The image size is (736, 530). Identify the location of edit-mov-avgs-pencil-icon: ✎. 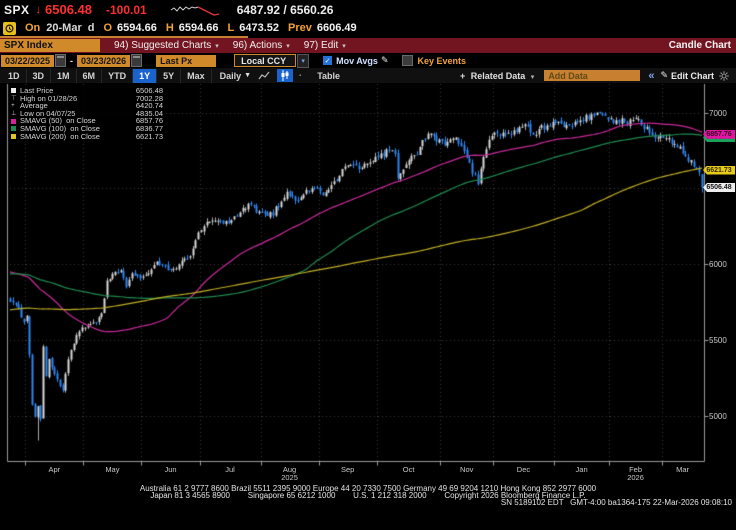
(384, 60).